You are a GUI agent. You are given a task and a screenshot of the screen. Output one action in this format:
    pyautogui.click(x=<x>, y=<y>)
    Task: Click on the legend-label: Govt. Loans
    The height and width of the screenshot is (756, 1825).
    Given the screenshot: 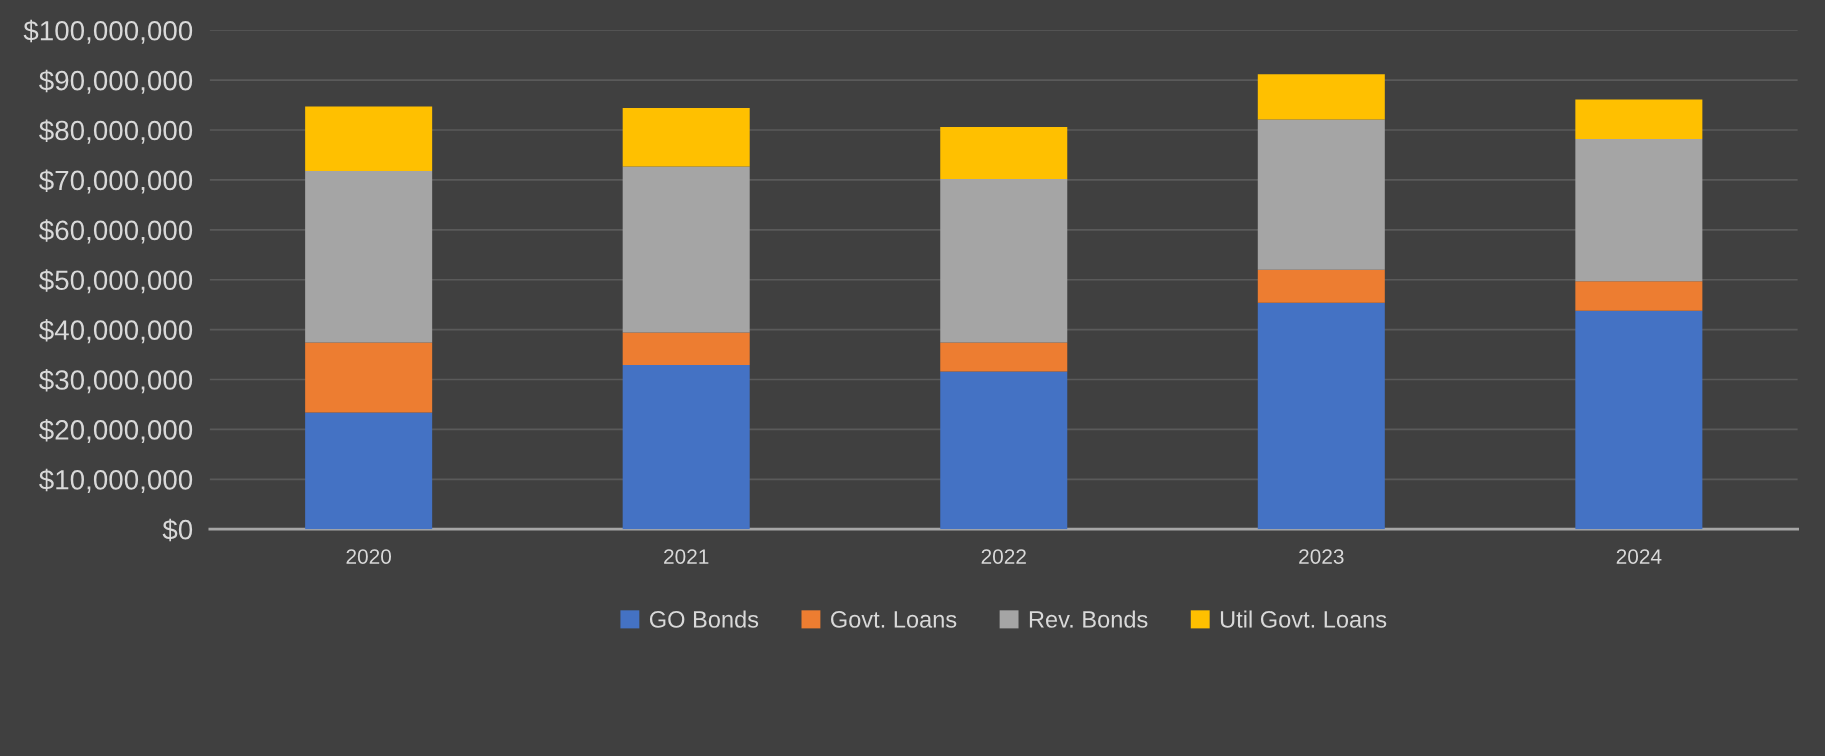 What is the action you would take?
    pyautogui.click(x=894, y=619)
    